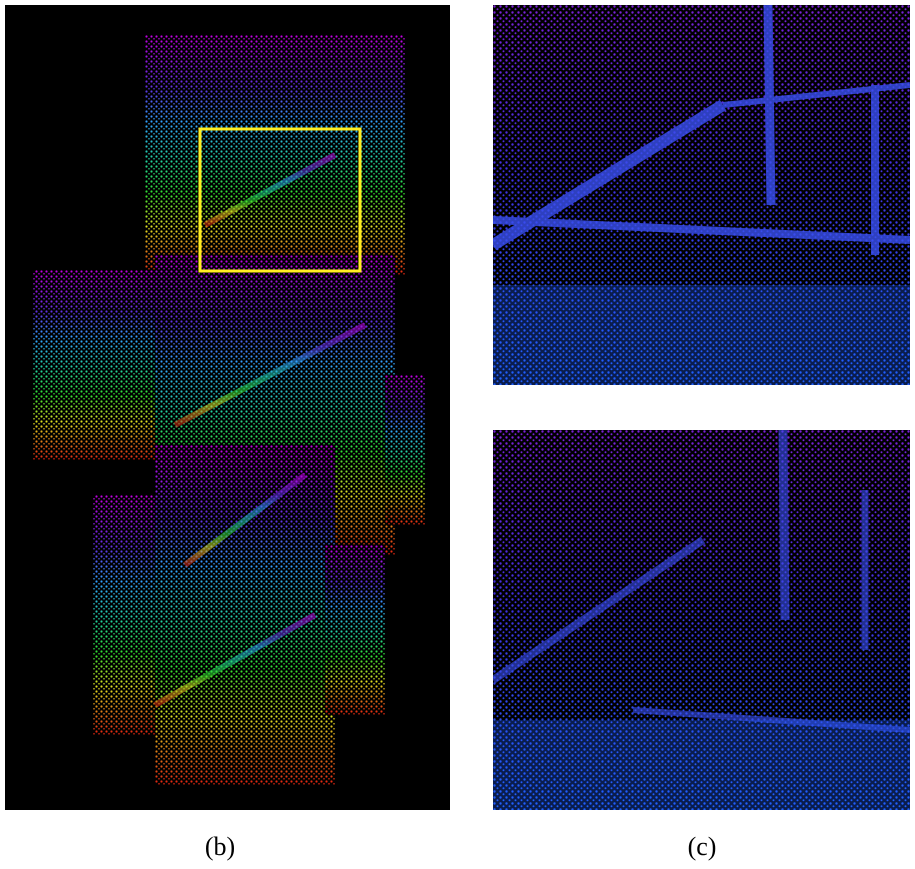 This screenshot has height=869, width=915. What do you see at coordinates (702, 846) in the screenshot?
I see `caption-c: (c)` at bounding box center [702, 846].